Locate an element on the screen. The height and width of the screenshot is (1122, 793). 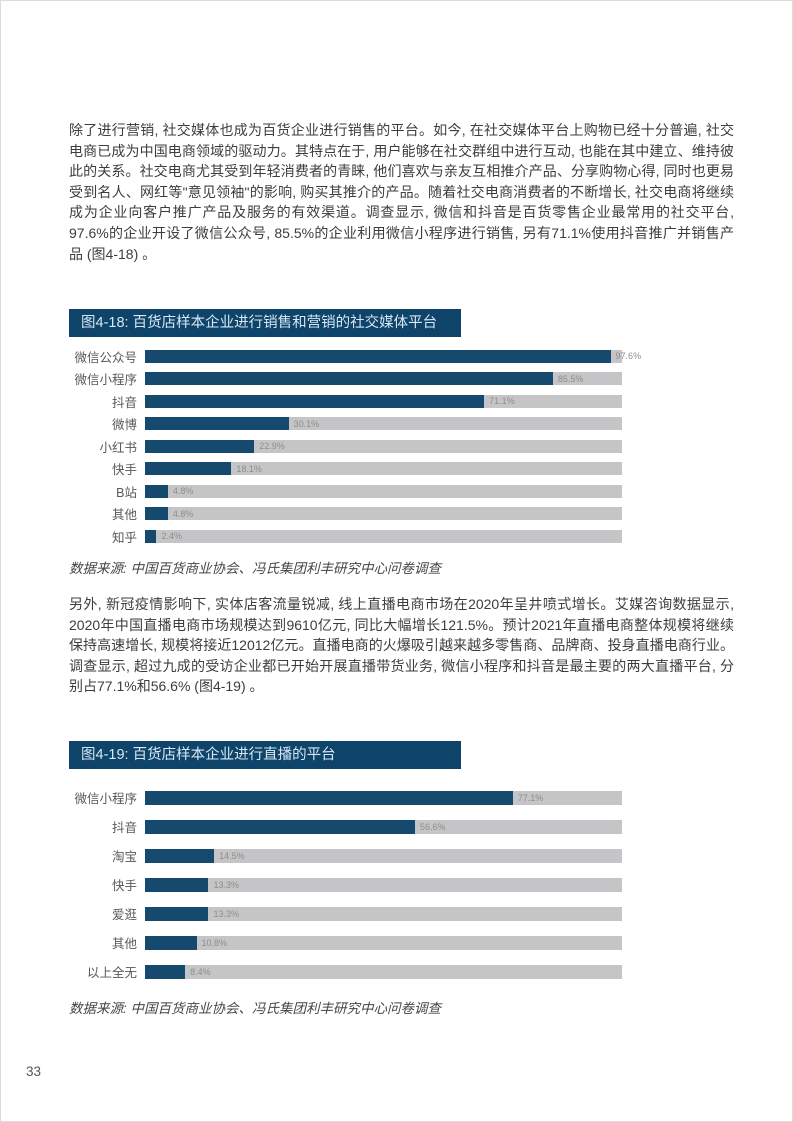
category-label: 微博 is located at coordinates (124, 425).